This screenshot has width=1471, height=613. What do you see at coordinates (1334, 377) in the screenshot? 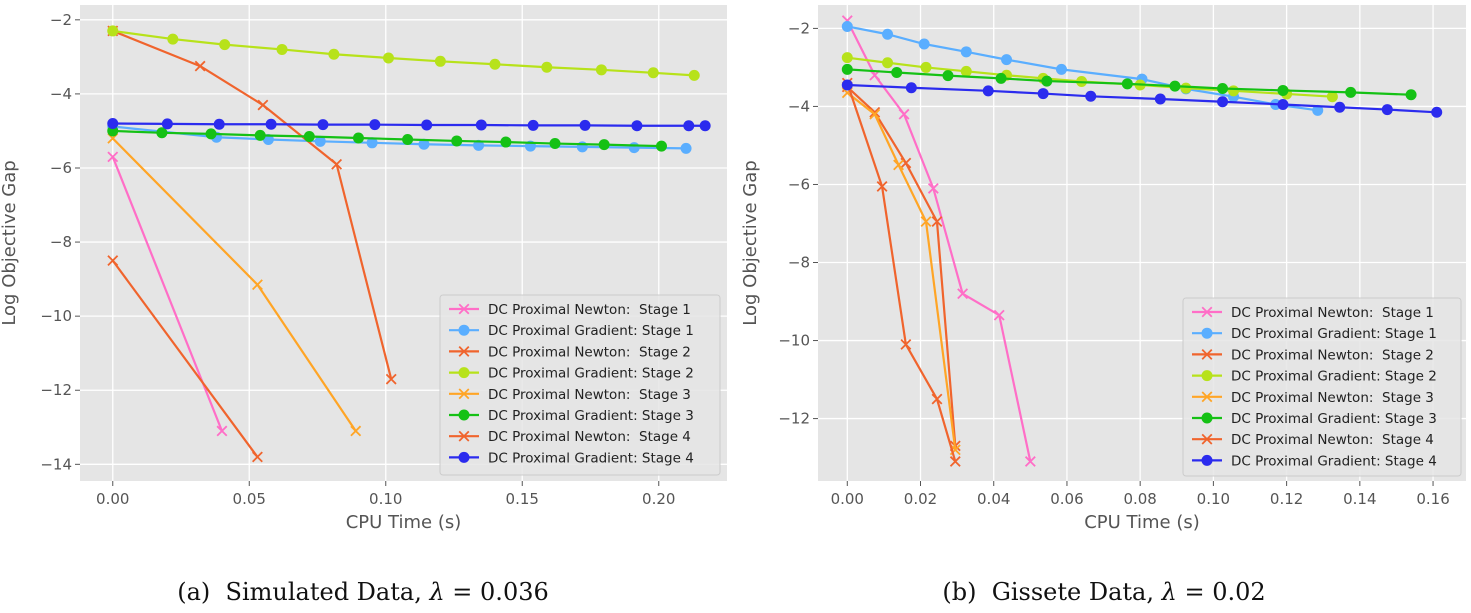
I see `legend-label: DC Proximal Gradient: Stage 2` at bounding box center [1334, 377].